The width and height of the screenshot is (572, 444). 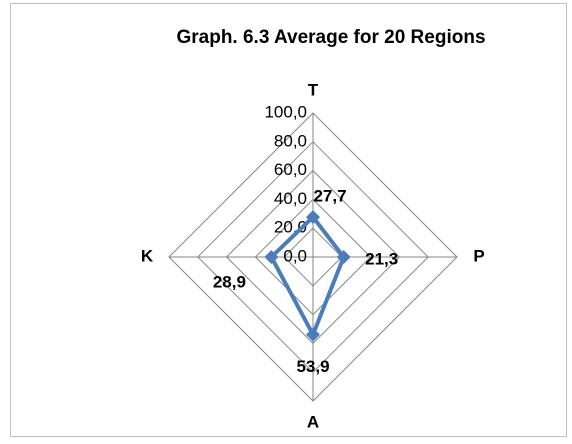 What do you see at coordinates (147, 255) in the screenshot?
I see `category-label: K` at bounding box center [147, 255].